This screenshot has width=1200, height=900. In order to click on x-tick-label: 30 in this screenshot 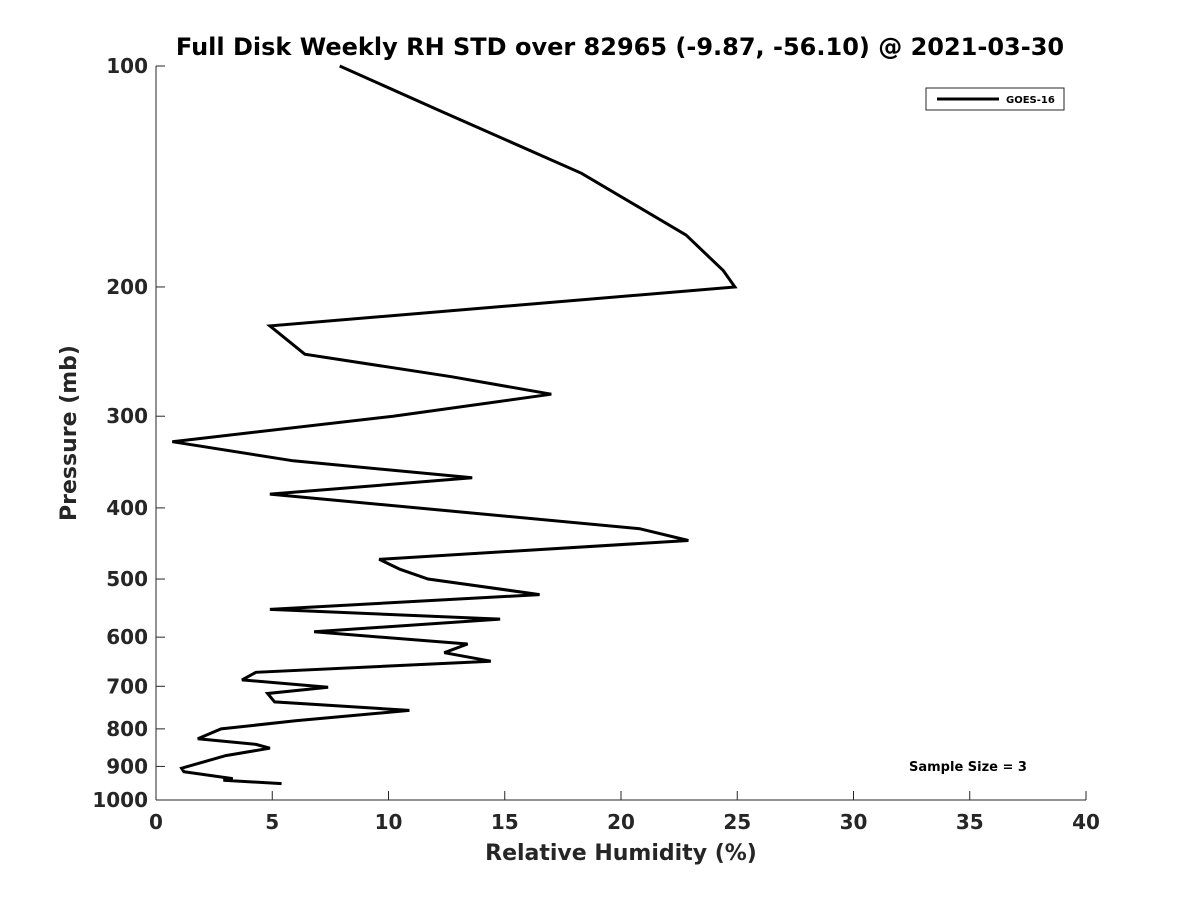, I will do `click(854, 822)`.